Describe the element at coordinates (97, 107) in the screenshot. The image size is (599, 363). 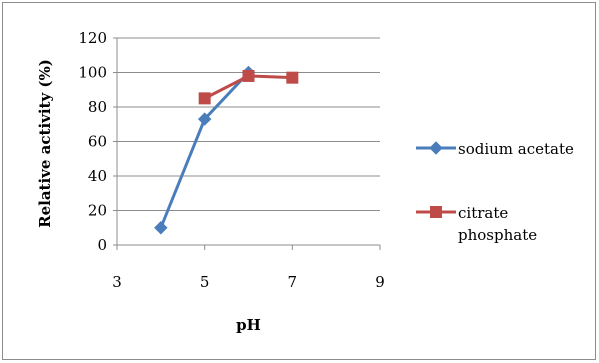
I see `y-tick-label: 80` at that location.